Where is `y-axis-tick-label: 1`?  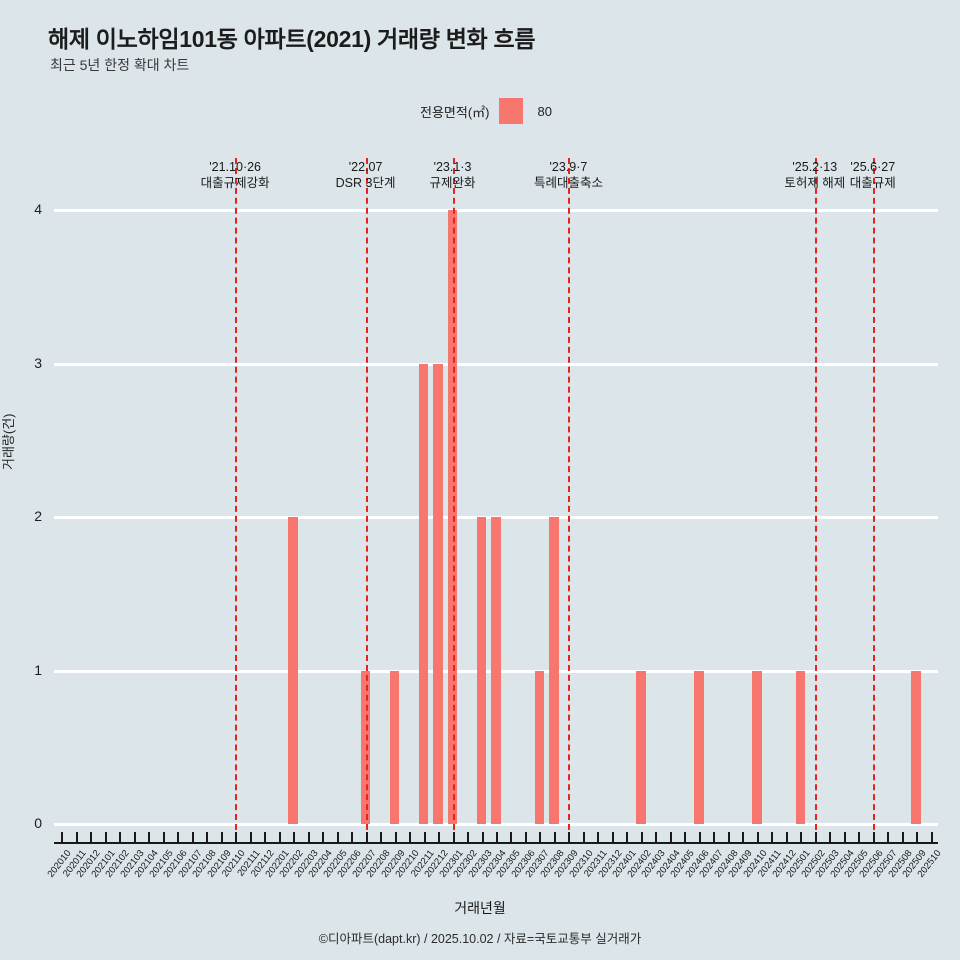 y-axis-tick-label: 1 is located at coordinates (38, 669).